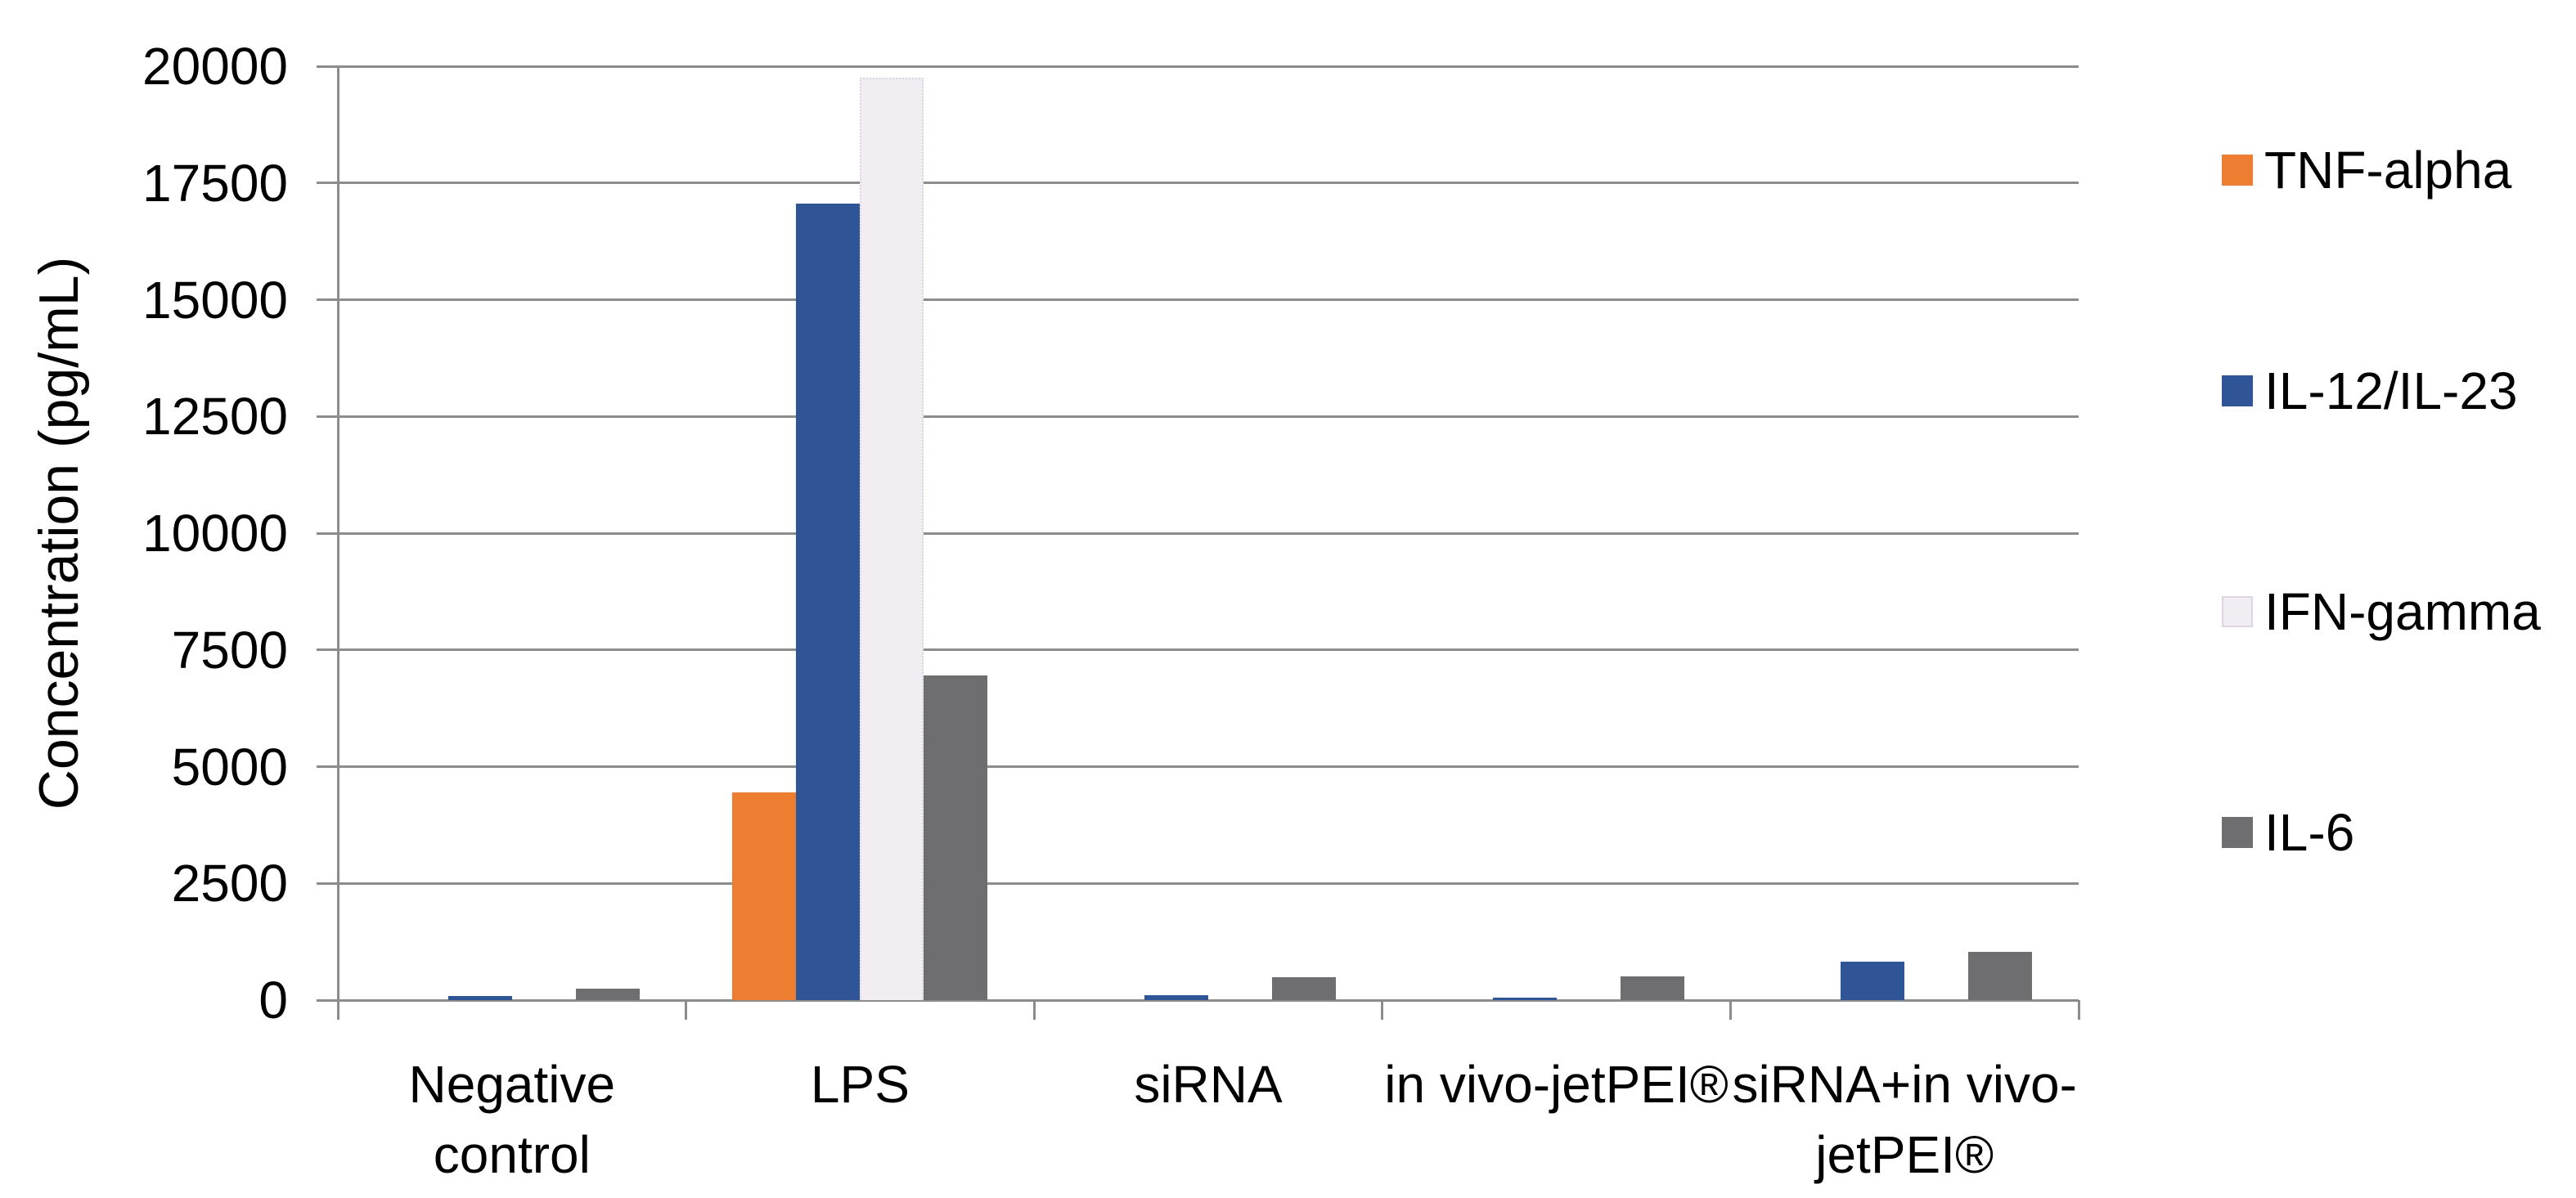 This screenshot has height=1198, width=2576. What do you see at coordinates (273, 1001) in the screenshot?
I see `y-axis-tick-label: 0` at bounding box center [273, 1001].